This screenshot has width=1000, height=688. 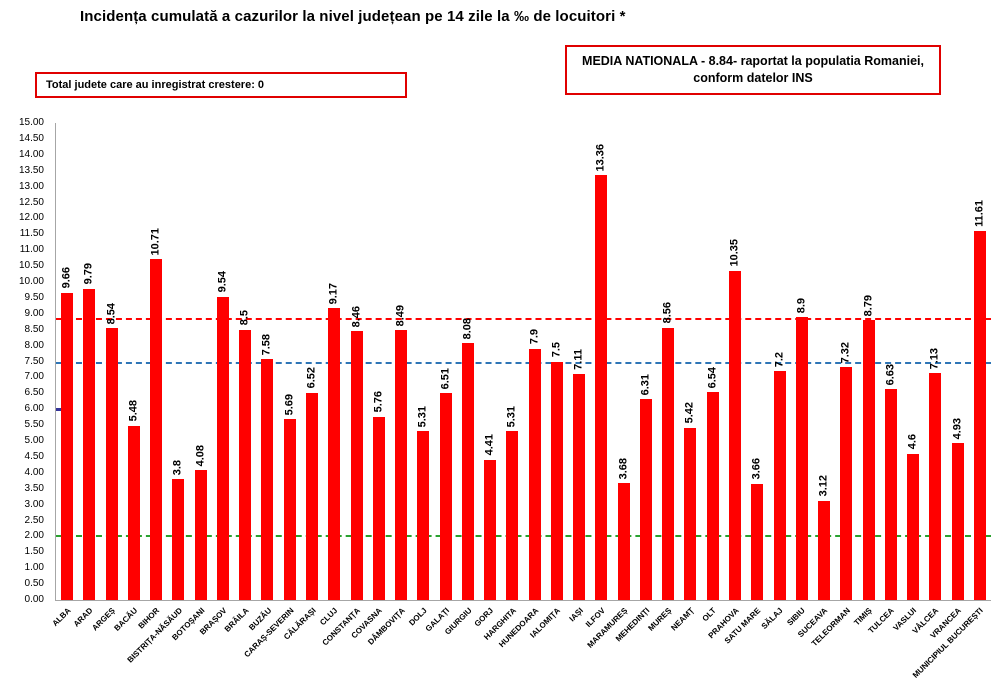 What do you see at coordinates (311, 378) in the screenshot?
I see `bar-value-label: 6.52` at bounding box center [311, 378].